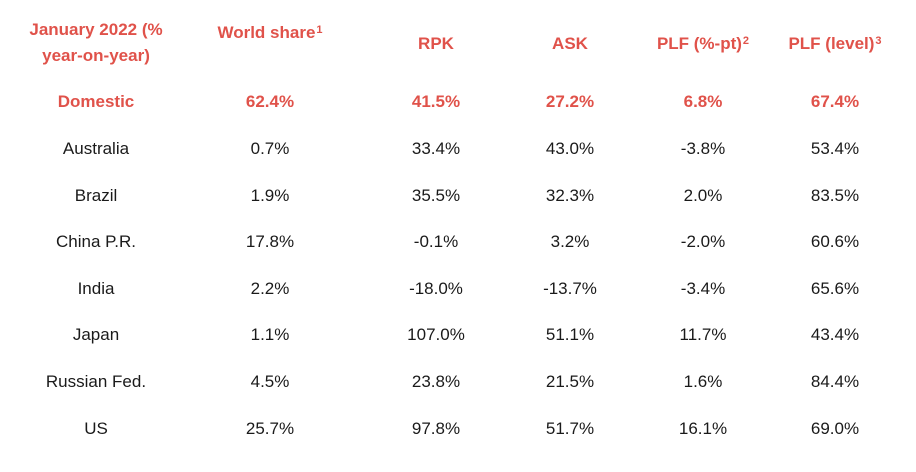 This screenshot has width=916, height=472. What do you see at coordinates (835, 428) in the screenshot?
I see `cell-plf-level: 69.0%` at bounding box center [835, 428].